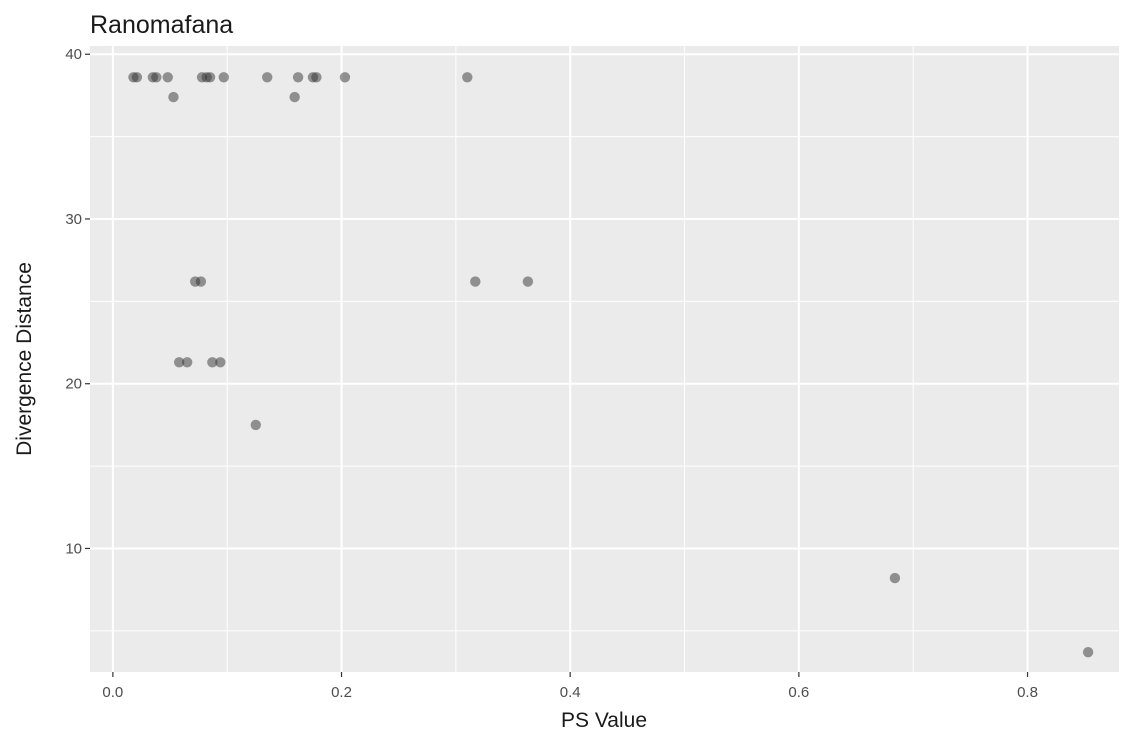  Describe the element at coordinates (604, 720) in the screenshot. I see `x-axis-label: PS Value` at that location.